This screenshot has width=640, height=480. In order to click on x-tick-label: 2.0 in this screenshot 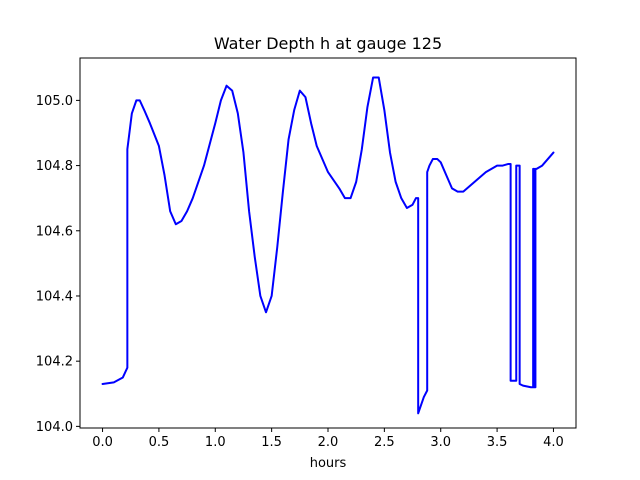, I will do `click(328, 442)`.